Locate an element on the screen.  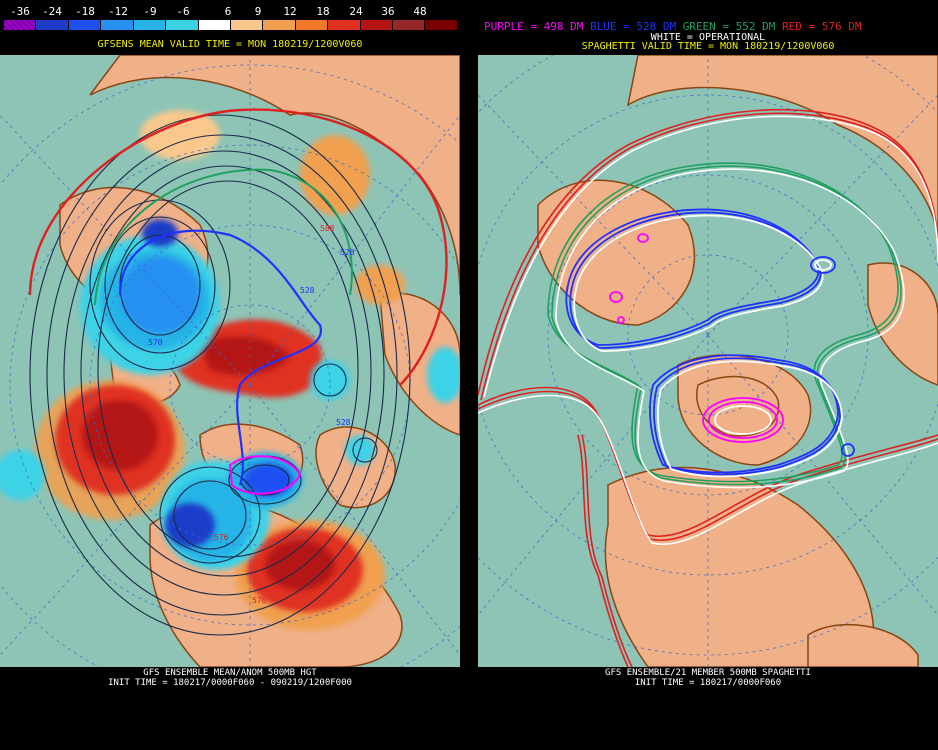
contour-498-purple is located at coordinates (265, 475).